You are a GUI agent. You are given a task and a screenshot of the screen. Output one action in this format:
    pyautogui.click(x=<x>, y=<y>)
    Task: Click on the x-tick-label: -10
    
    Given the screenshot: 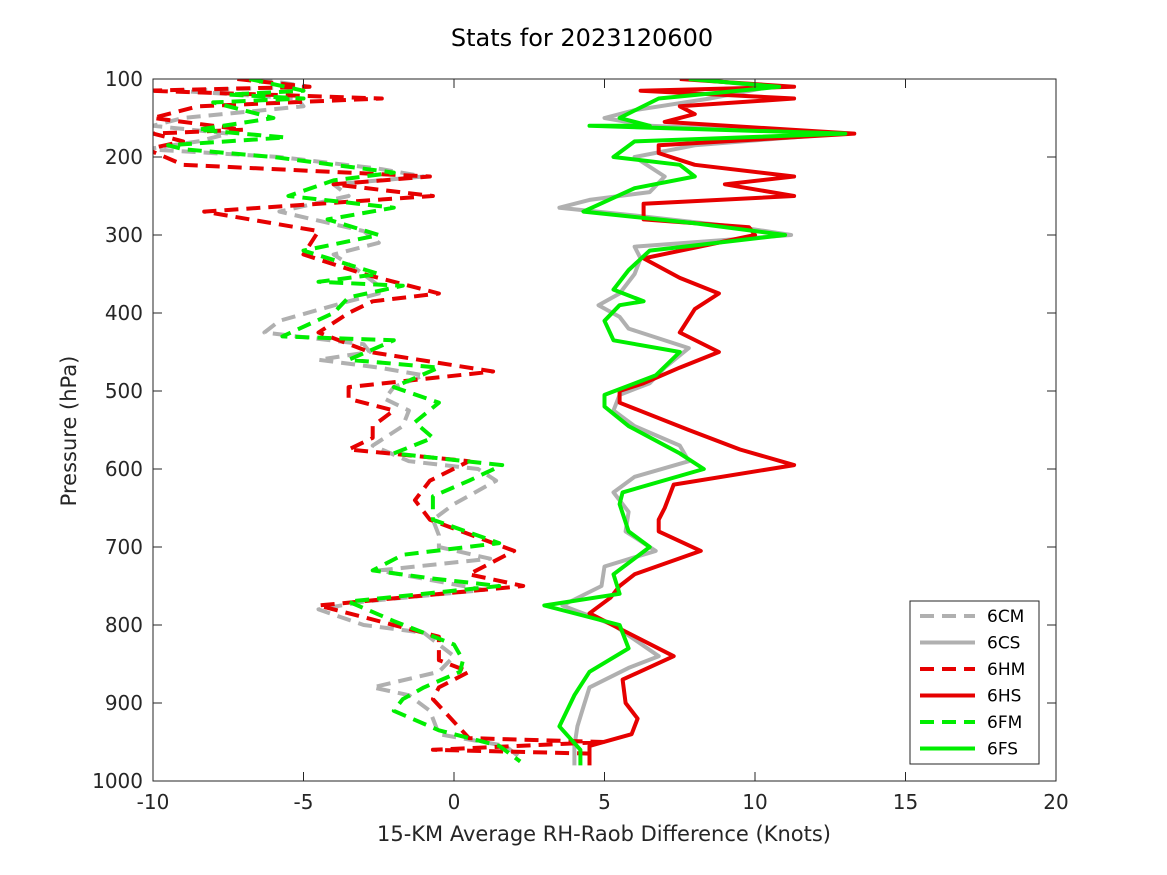 What is the action you would take?
    pyautogui.click(x=153, y=802)
    